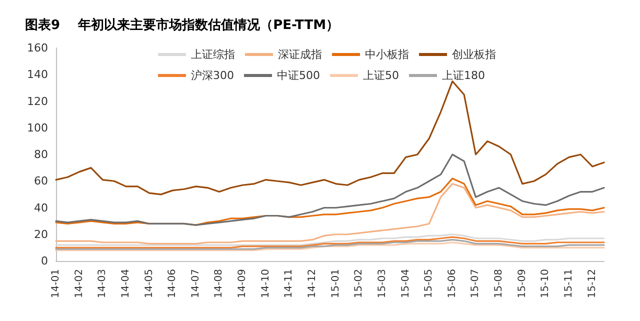 Image resolution: width=640 pixels, height=321 pixels. Describe the element at coordinates (592, 283) in the screenshot. I see `x-tick-label: 15-12` at that location.